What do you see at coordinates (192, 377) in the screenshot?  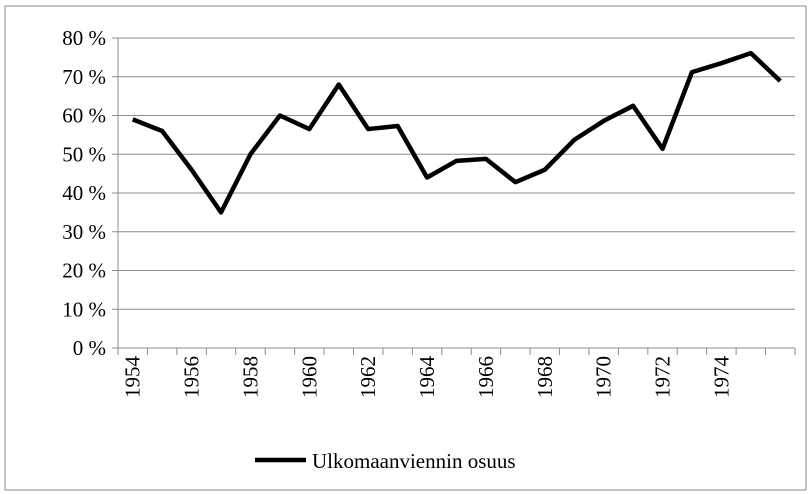 I see `x-tick-label: 1956` at bounding box center [192, 377].